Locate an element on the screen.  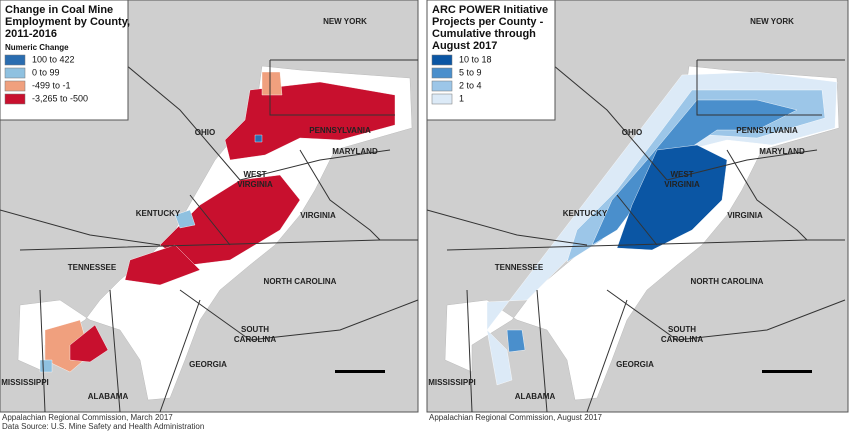
map-title: Cumulative through is located at coordinates (484, 34).